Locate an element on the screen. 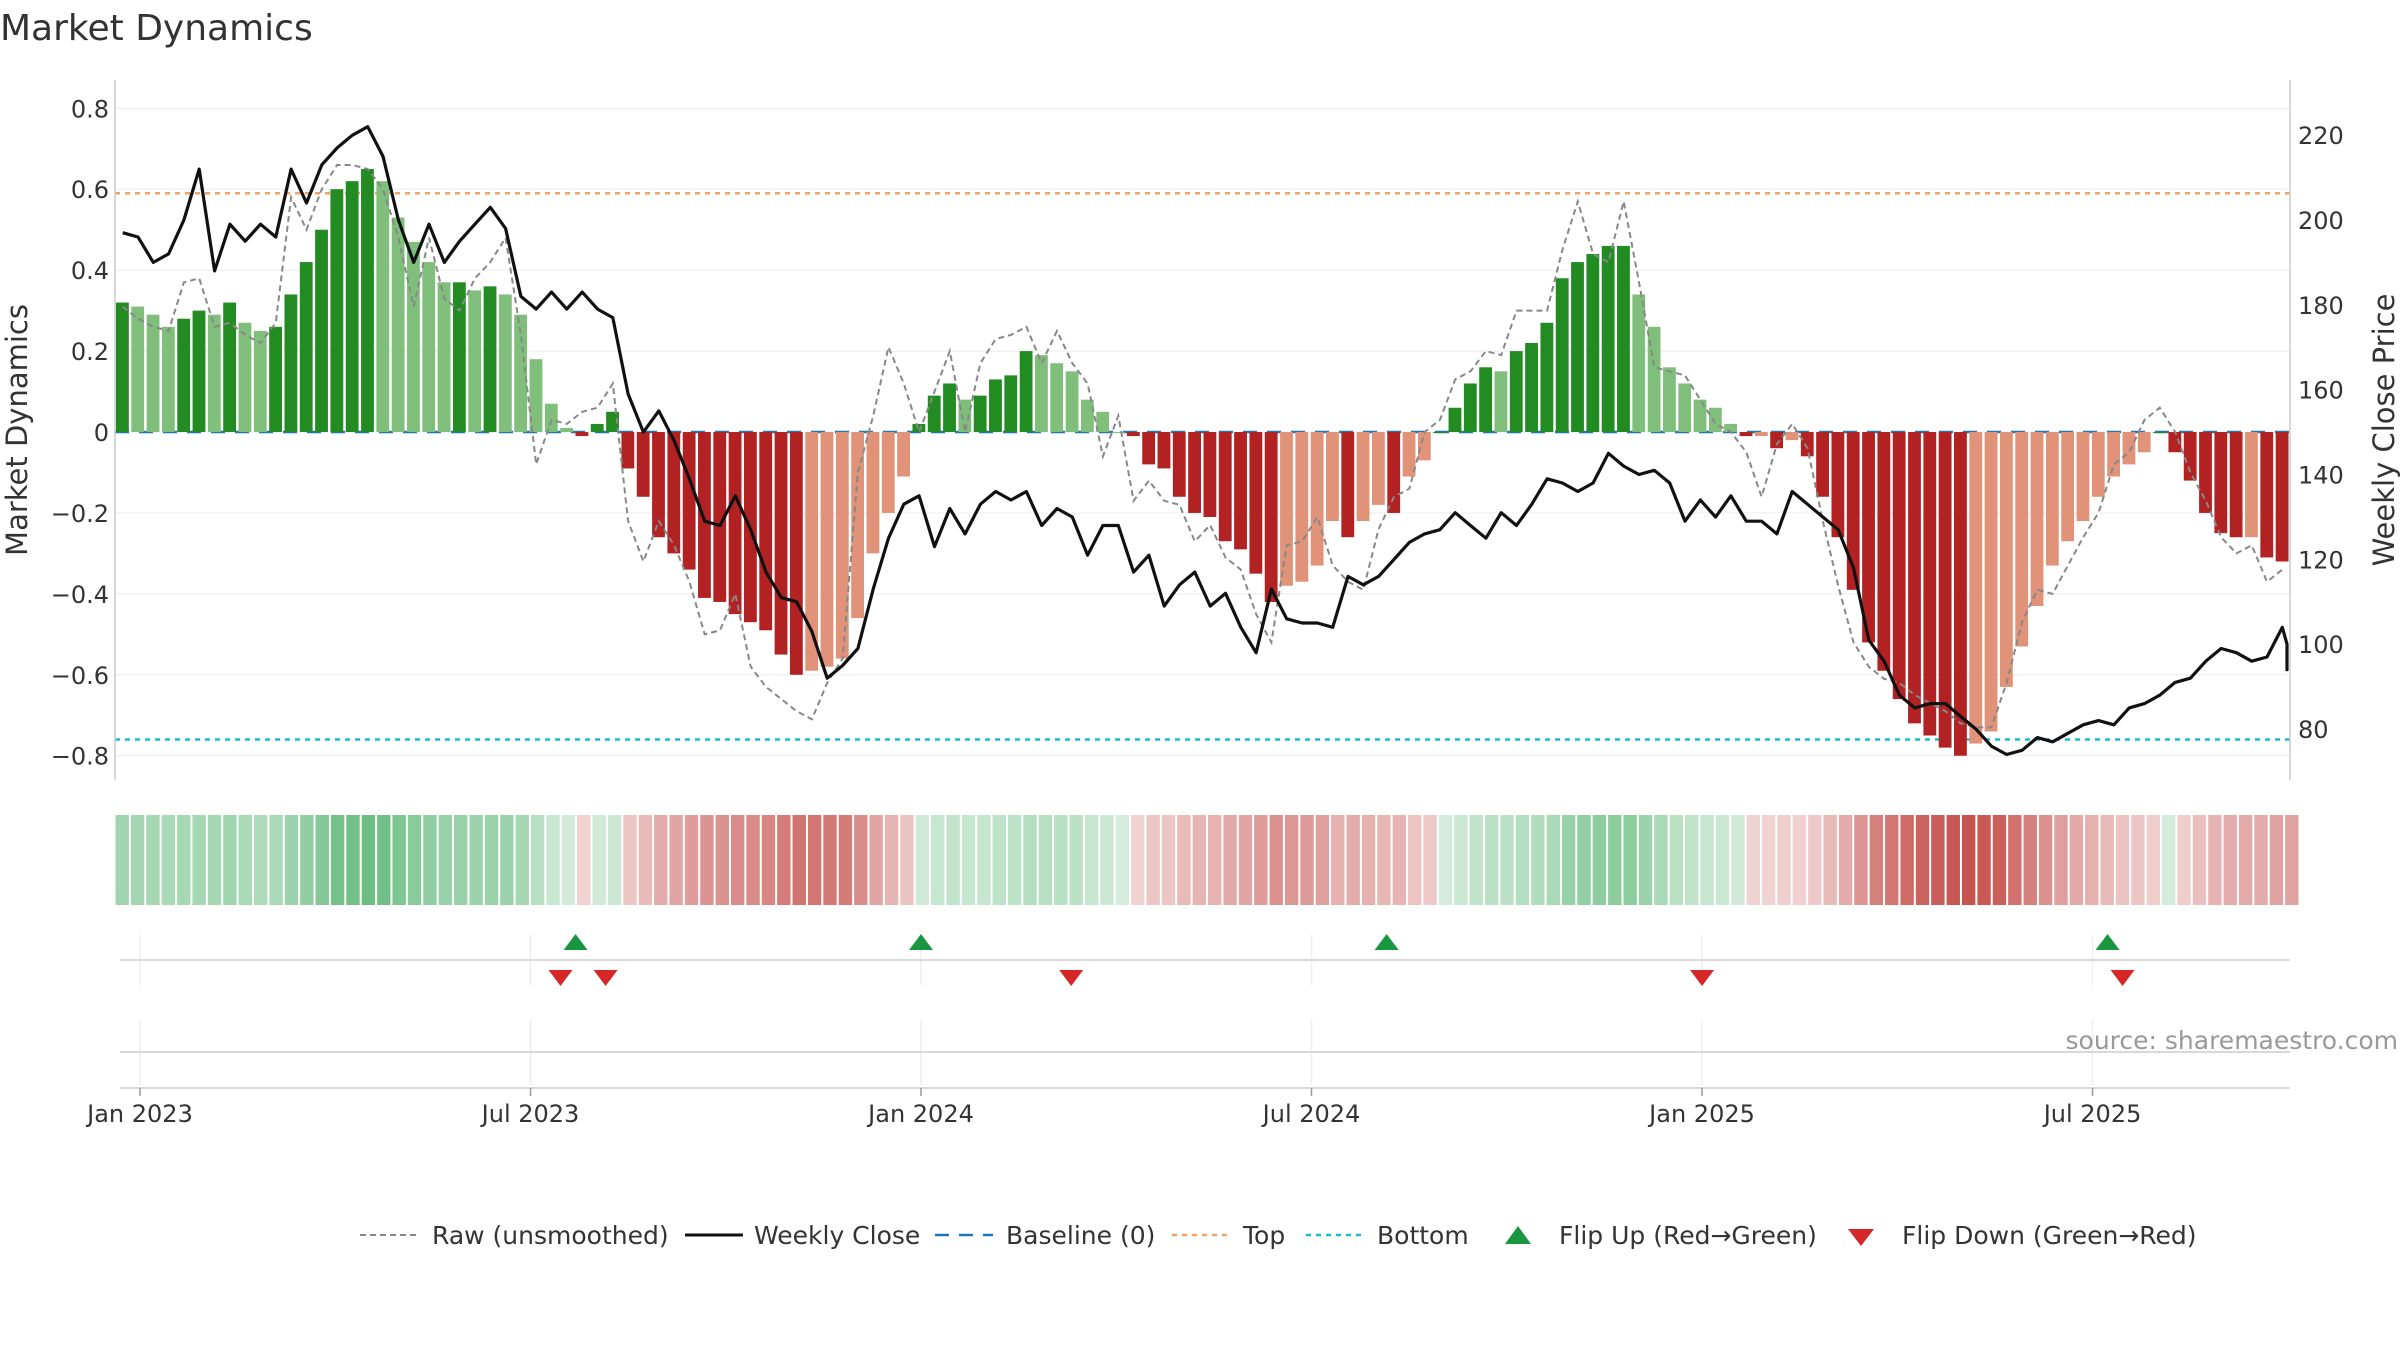  y-tick-right-7: 80 is located at coordinates (2313, 730).